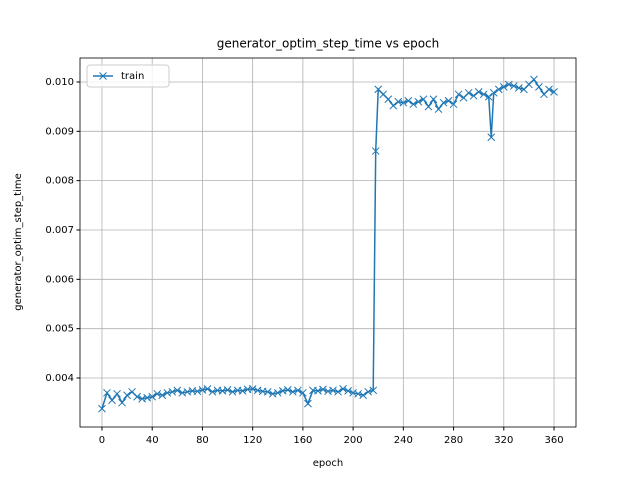 The width and height of the screenshot is (640, 480). What do you see at coordinates (353, 440) in the screenshot?
I see `x-tick-label: 200` at bounding box center [353, 440].